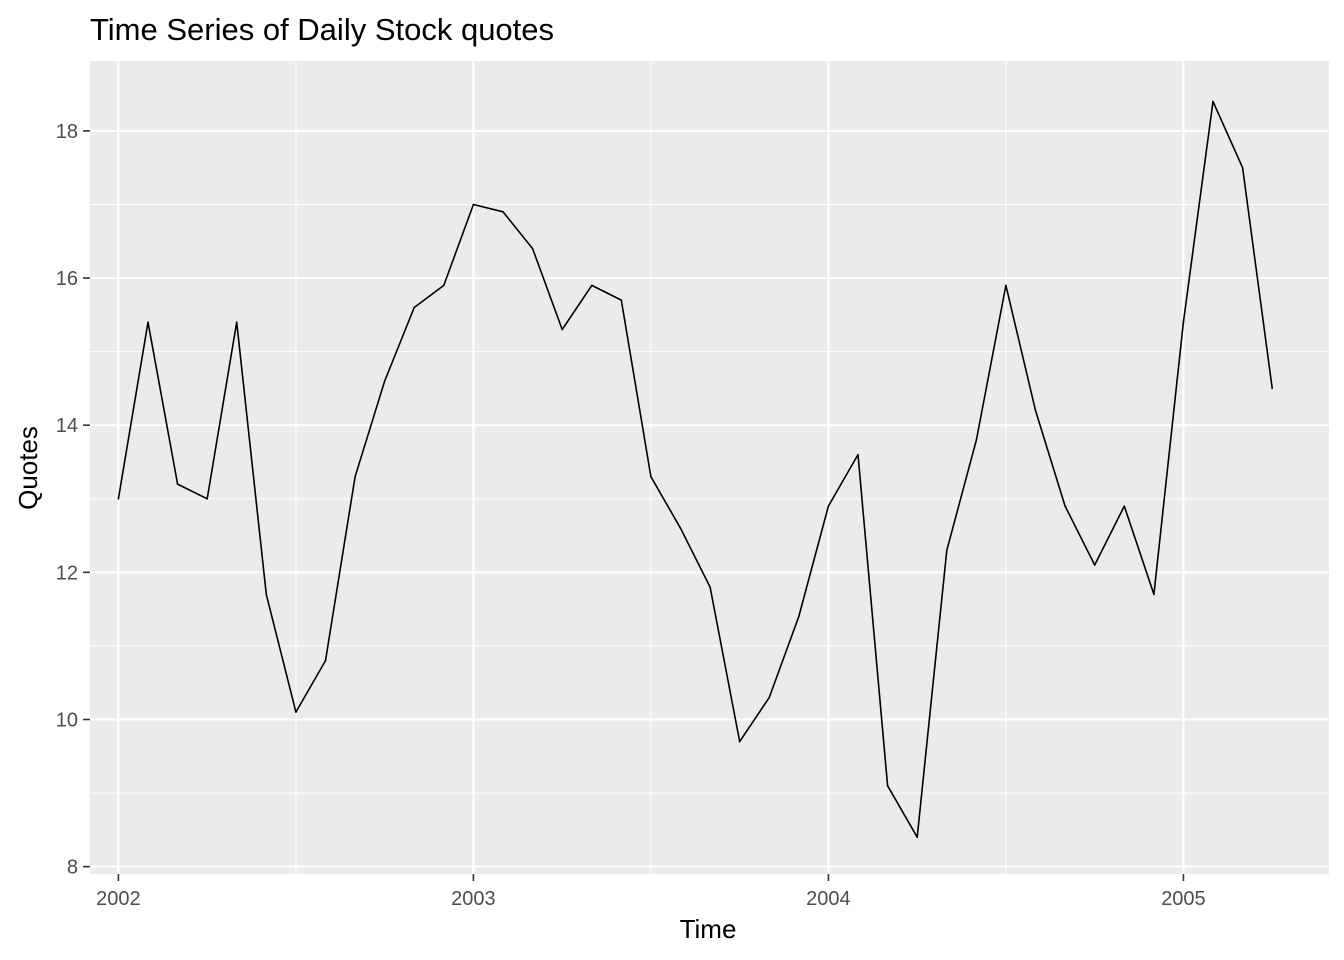  What do you see at coordinates (828, 899) in the screenshot?
I see `x-tick-label: 2004` at bounding box center [828, 899].